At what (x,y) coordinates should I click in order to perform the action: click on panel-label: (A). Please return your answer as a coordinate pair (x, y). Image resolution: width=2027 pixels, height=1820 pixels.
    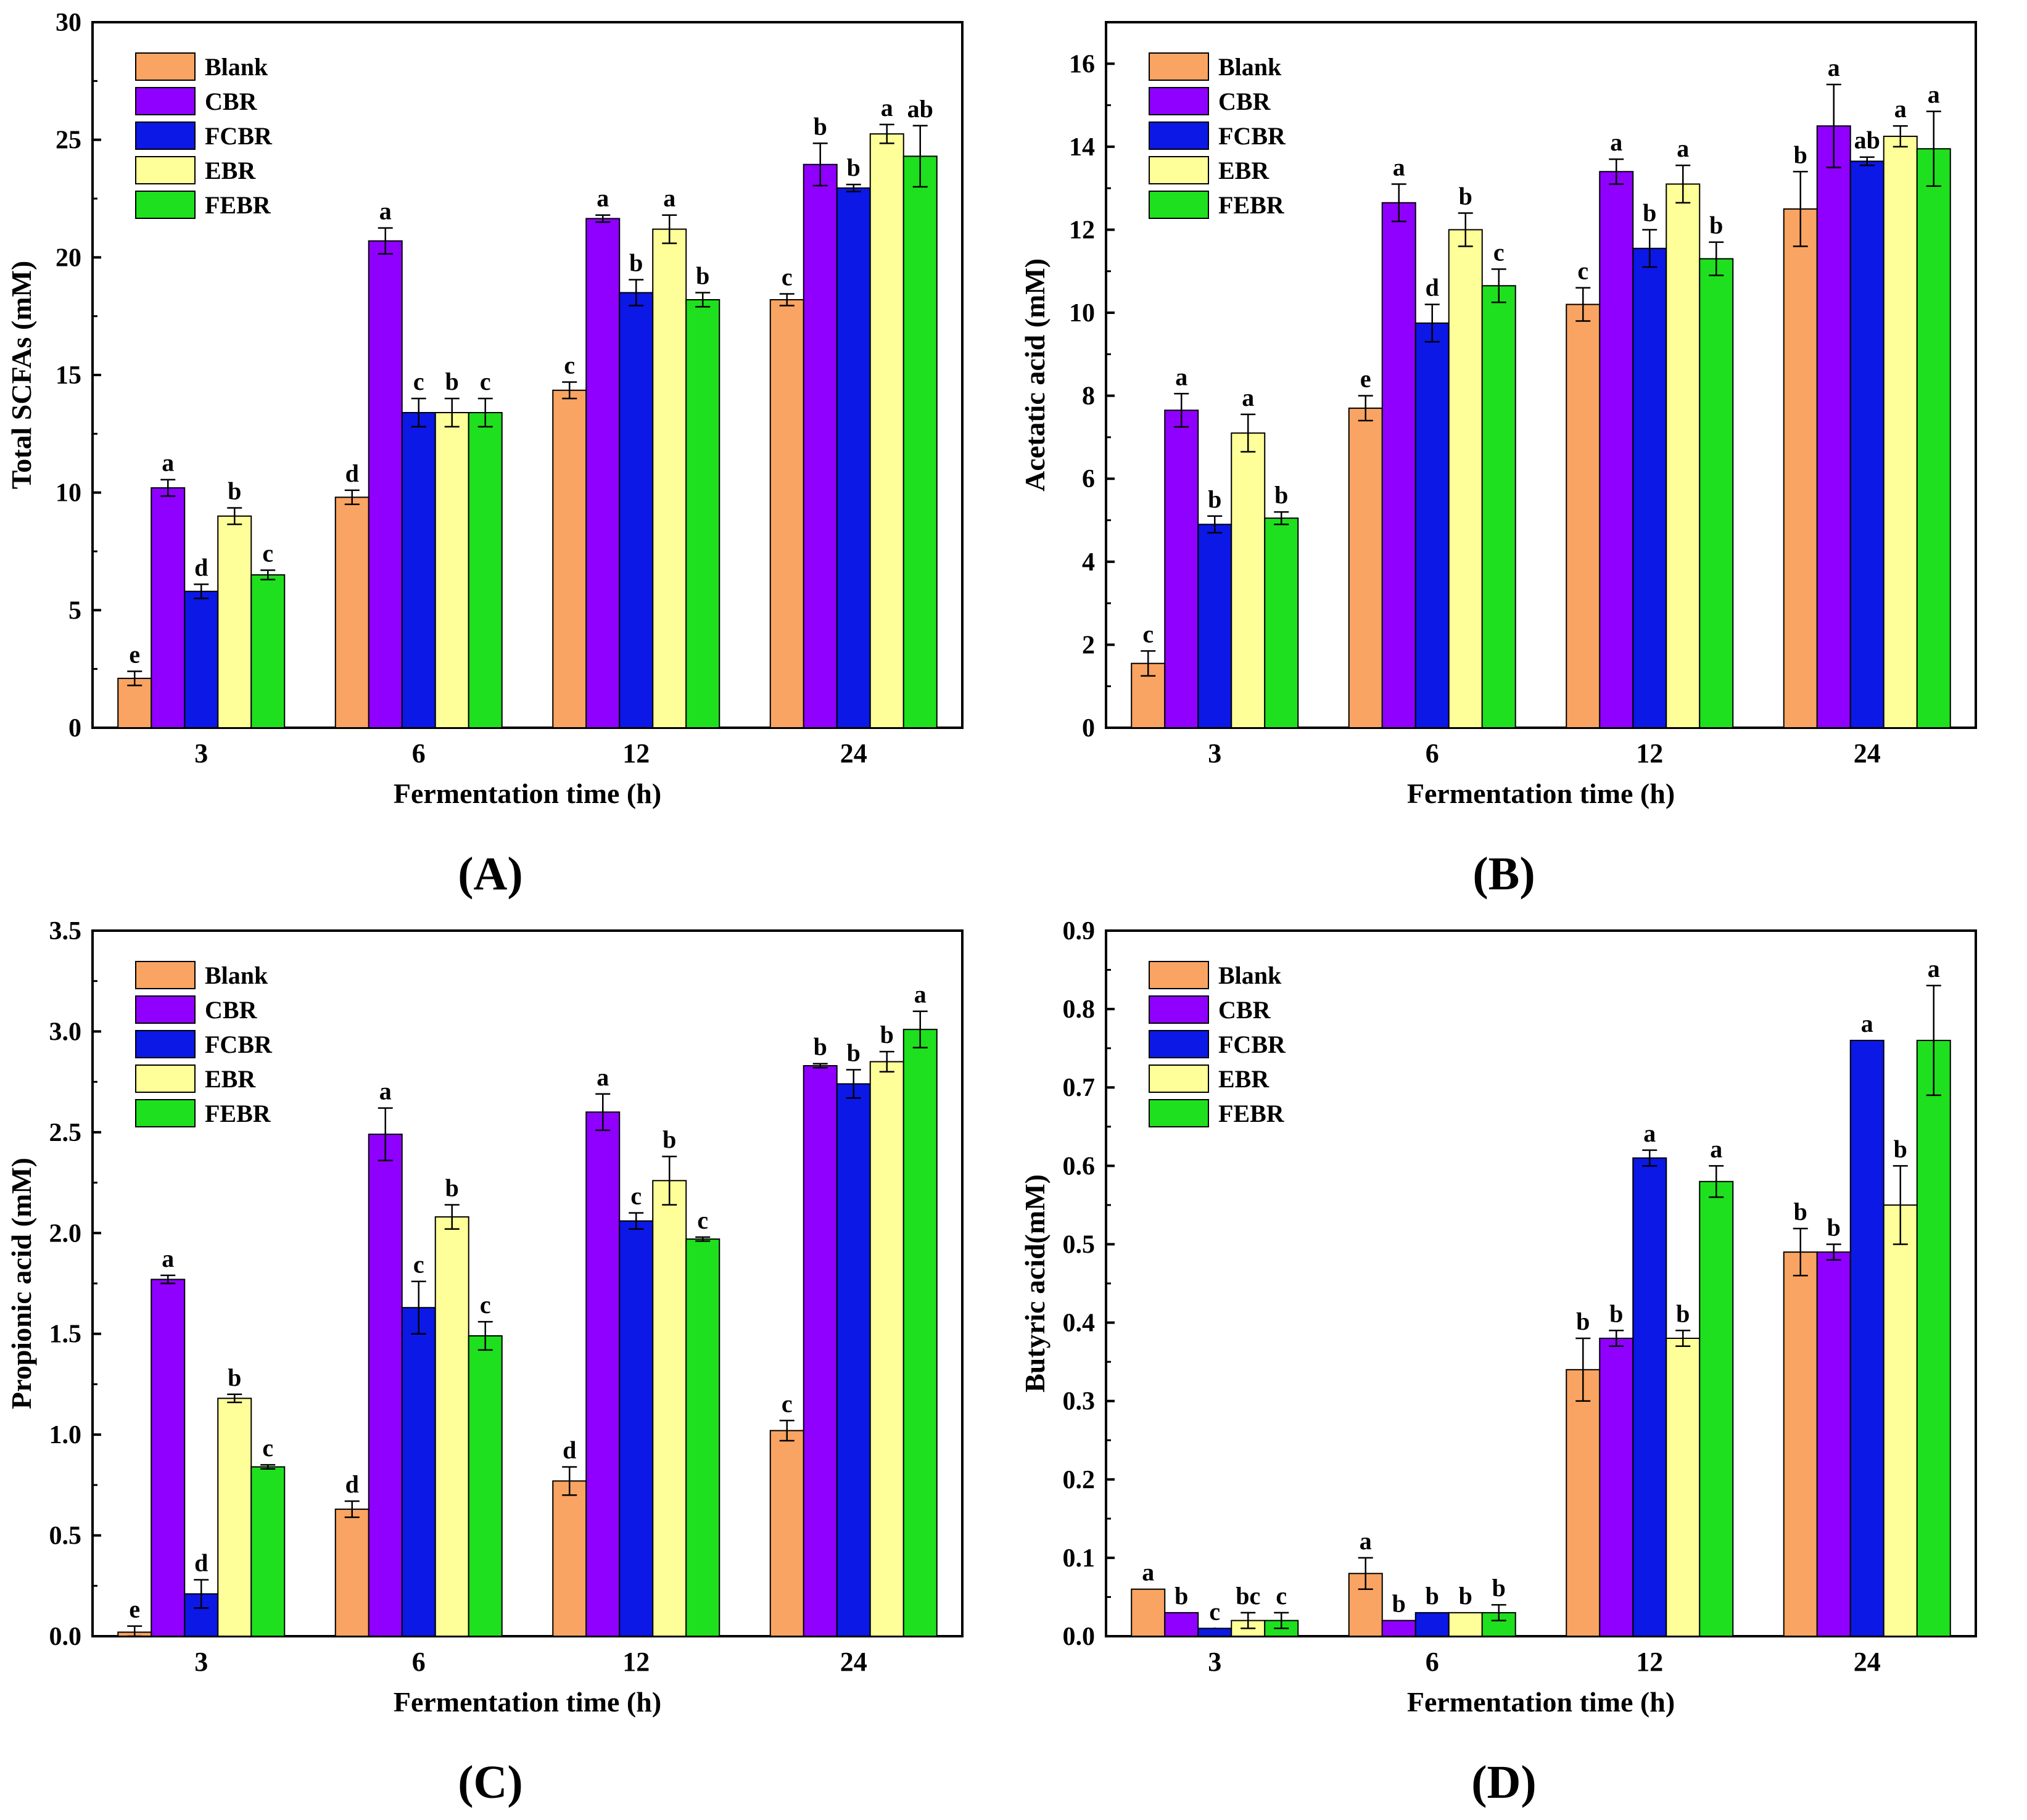
    Looking at the image, I should click on (490, 874).